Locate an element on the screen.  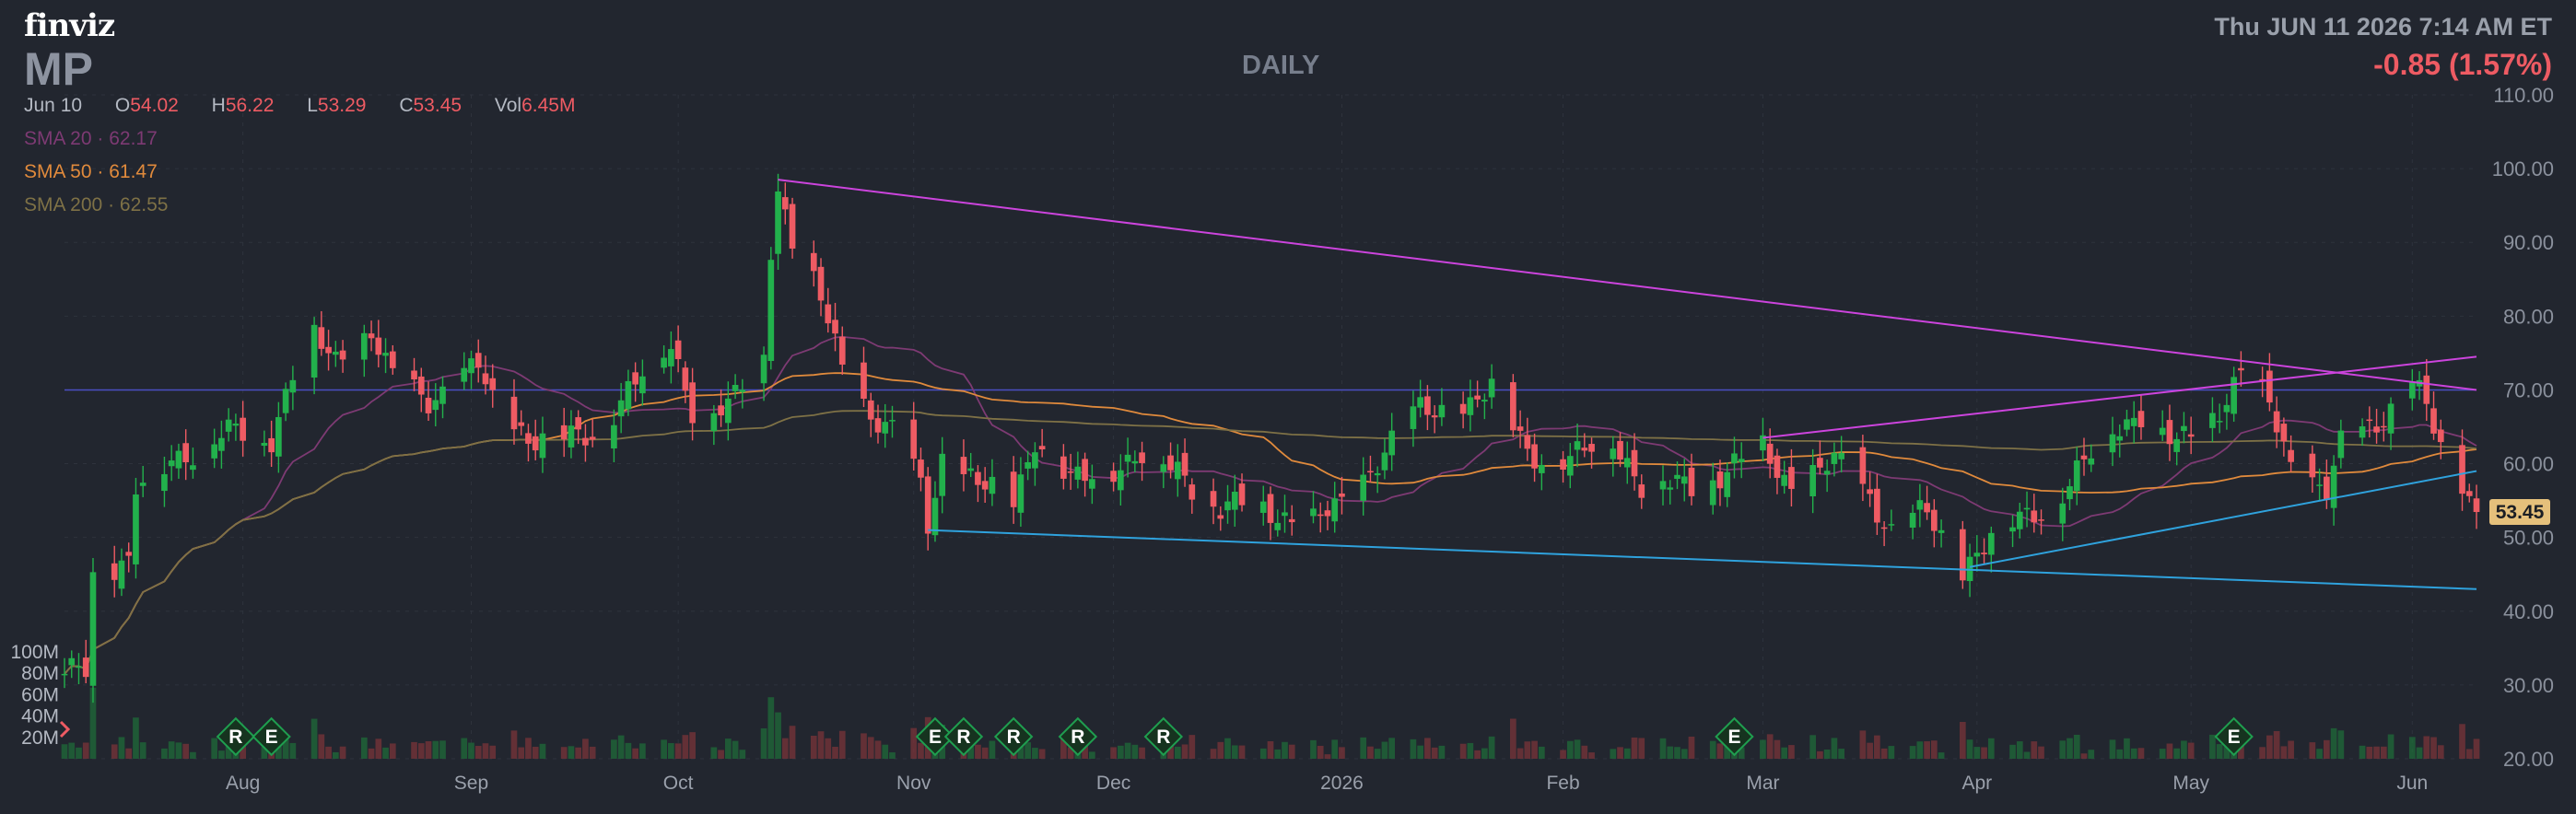
sma-200-legend: SMA 200 · 62.55 is located at coordinates (96, 205).